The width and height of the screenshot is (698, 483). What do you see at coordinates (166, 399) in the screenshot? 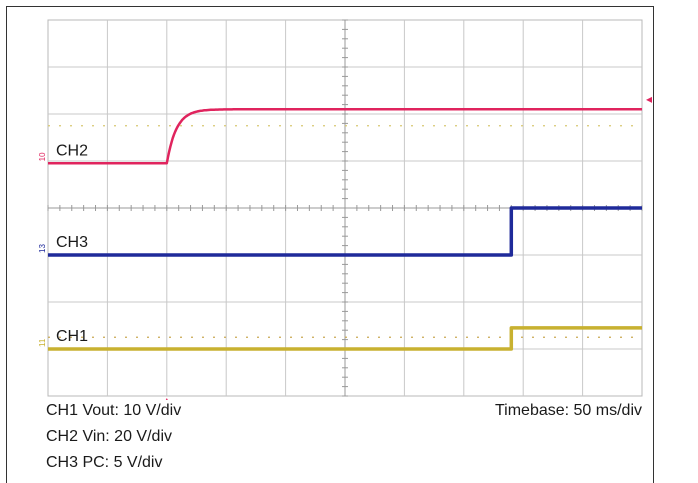
I see `trigger-position-marker` at bounding box center [166, 399].